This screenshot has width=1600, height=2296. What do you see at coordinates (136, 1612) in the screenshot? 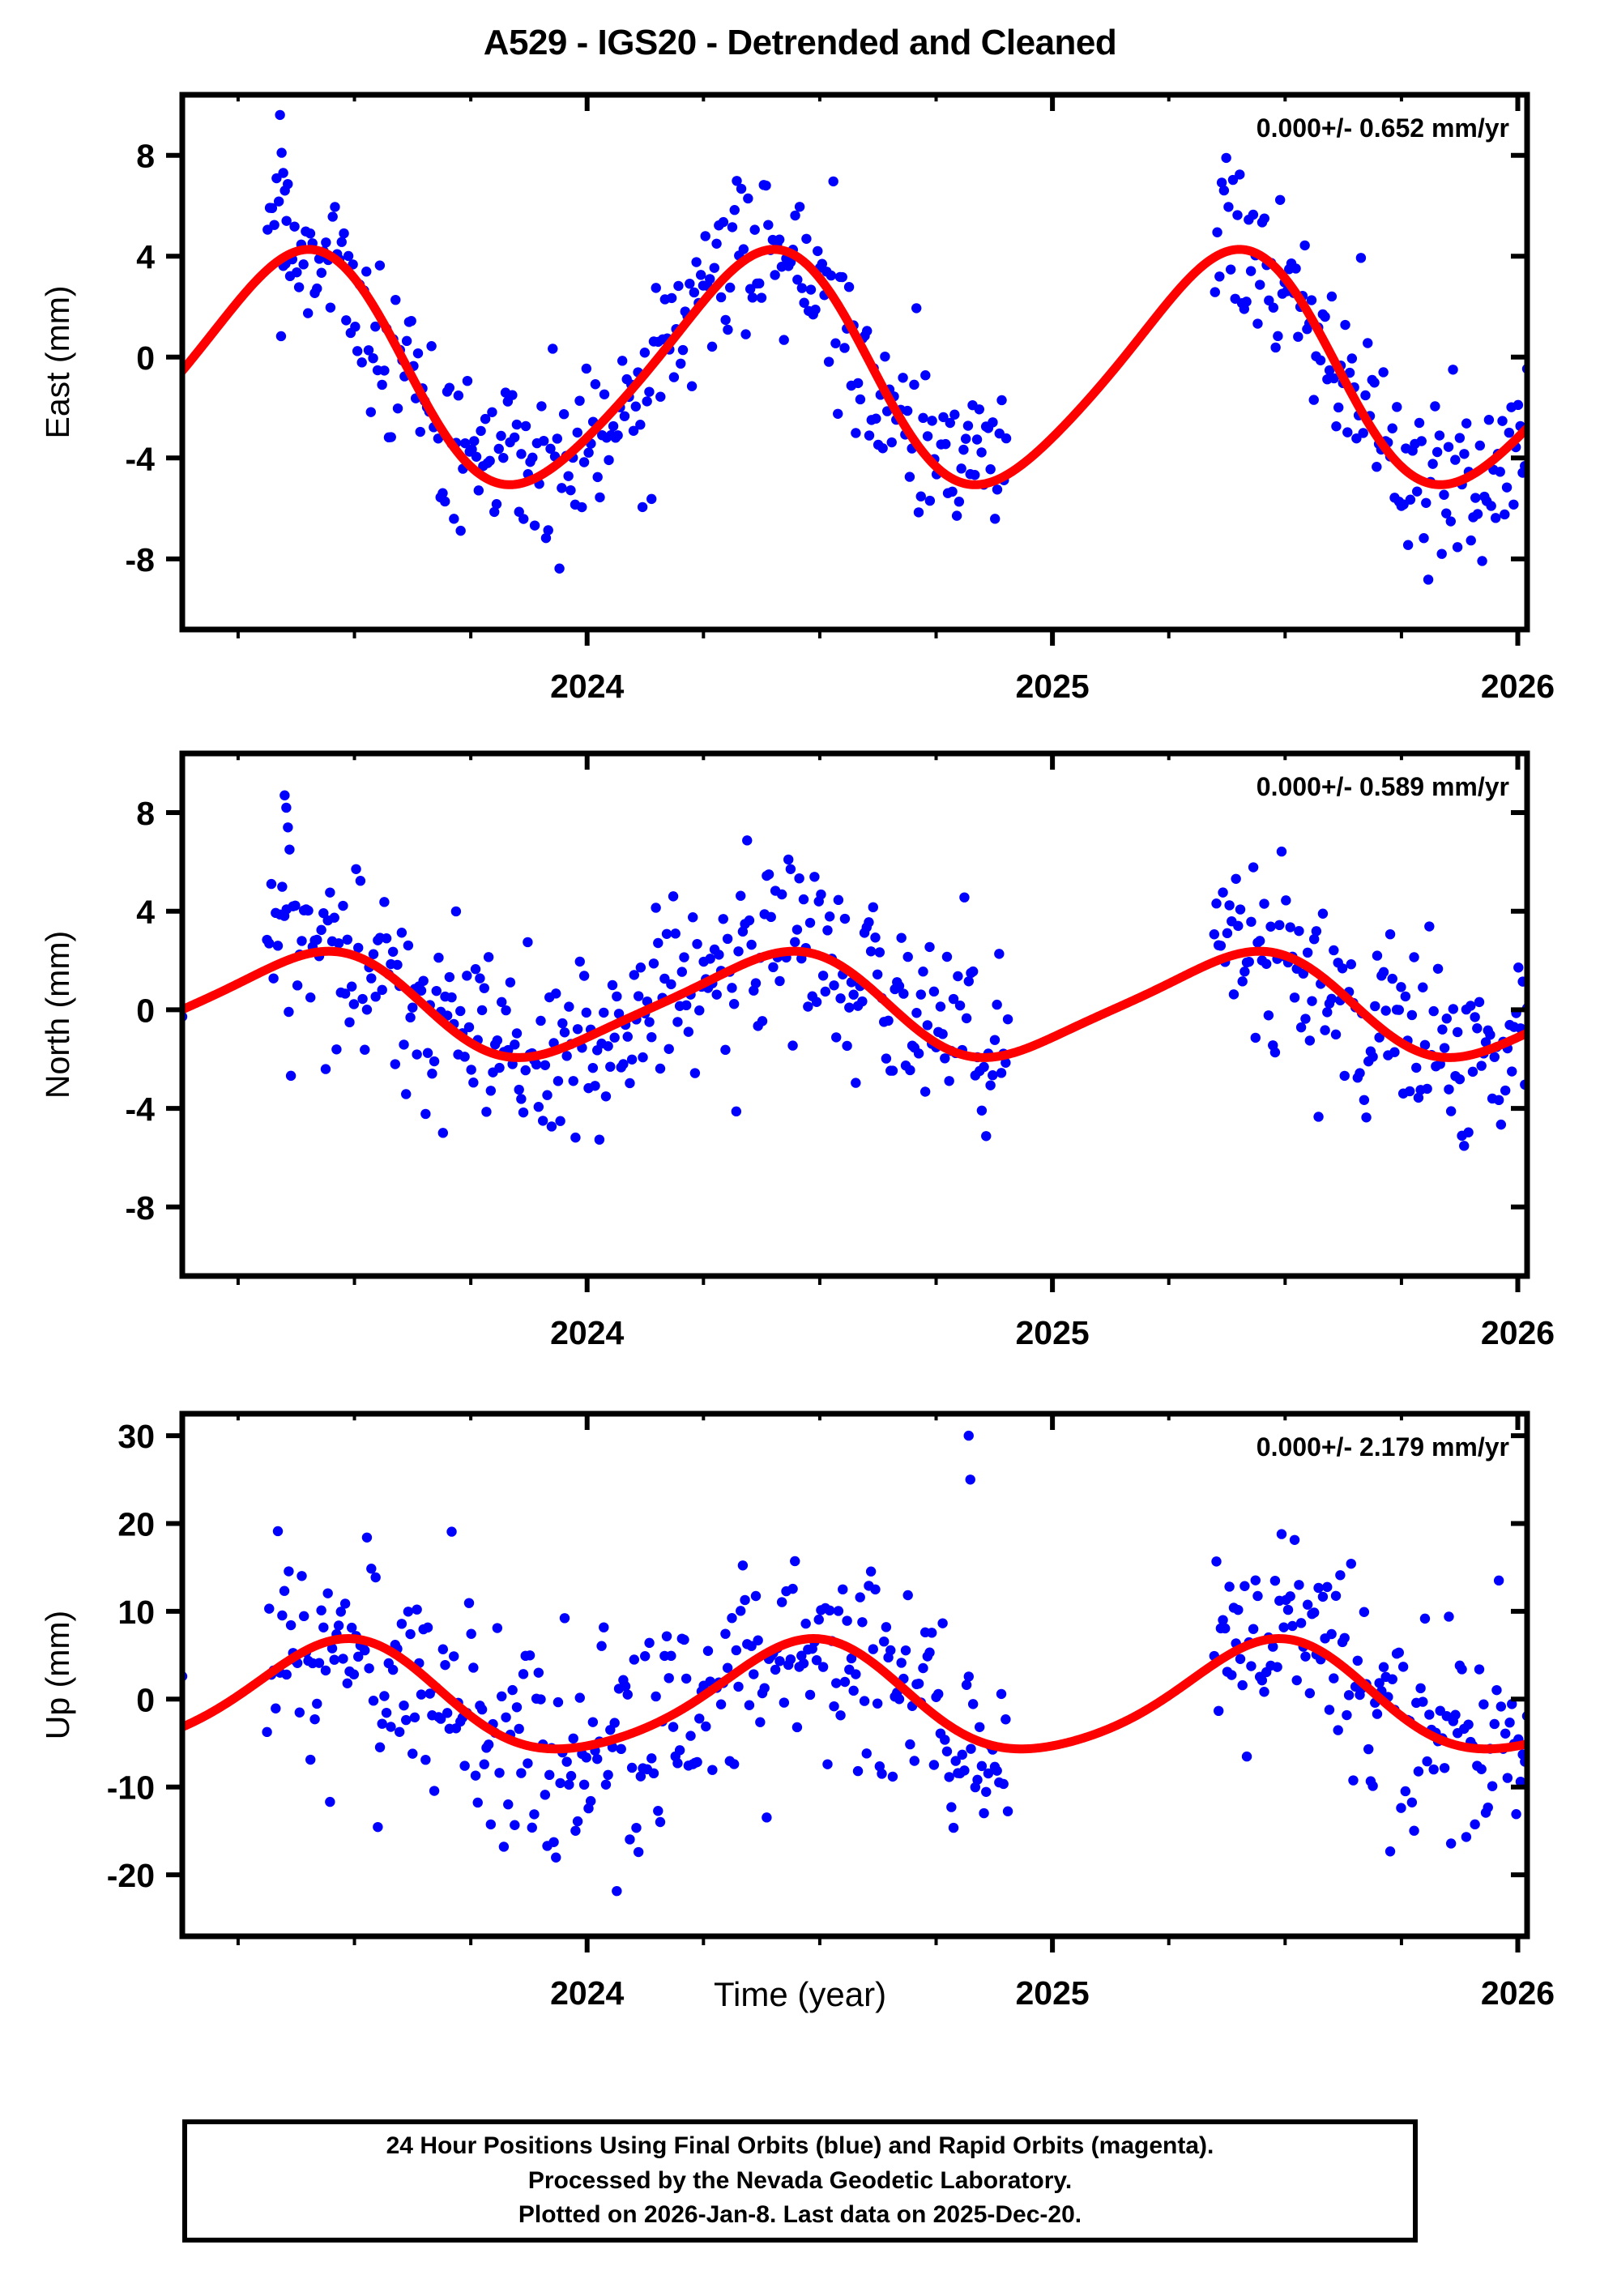
I see `y-tick-label: 10` at bounding box center [136, 1612].